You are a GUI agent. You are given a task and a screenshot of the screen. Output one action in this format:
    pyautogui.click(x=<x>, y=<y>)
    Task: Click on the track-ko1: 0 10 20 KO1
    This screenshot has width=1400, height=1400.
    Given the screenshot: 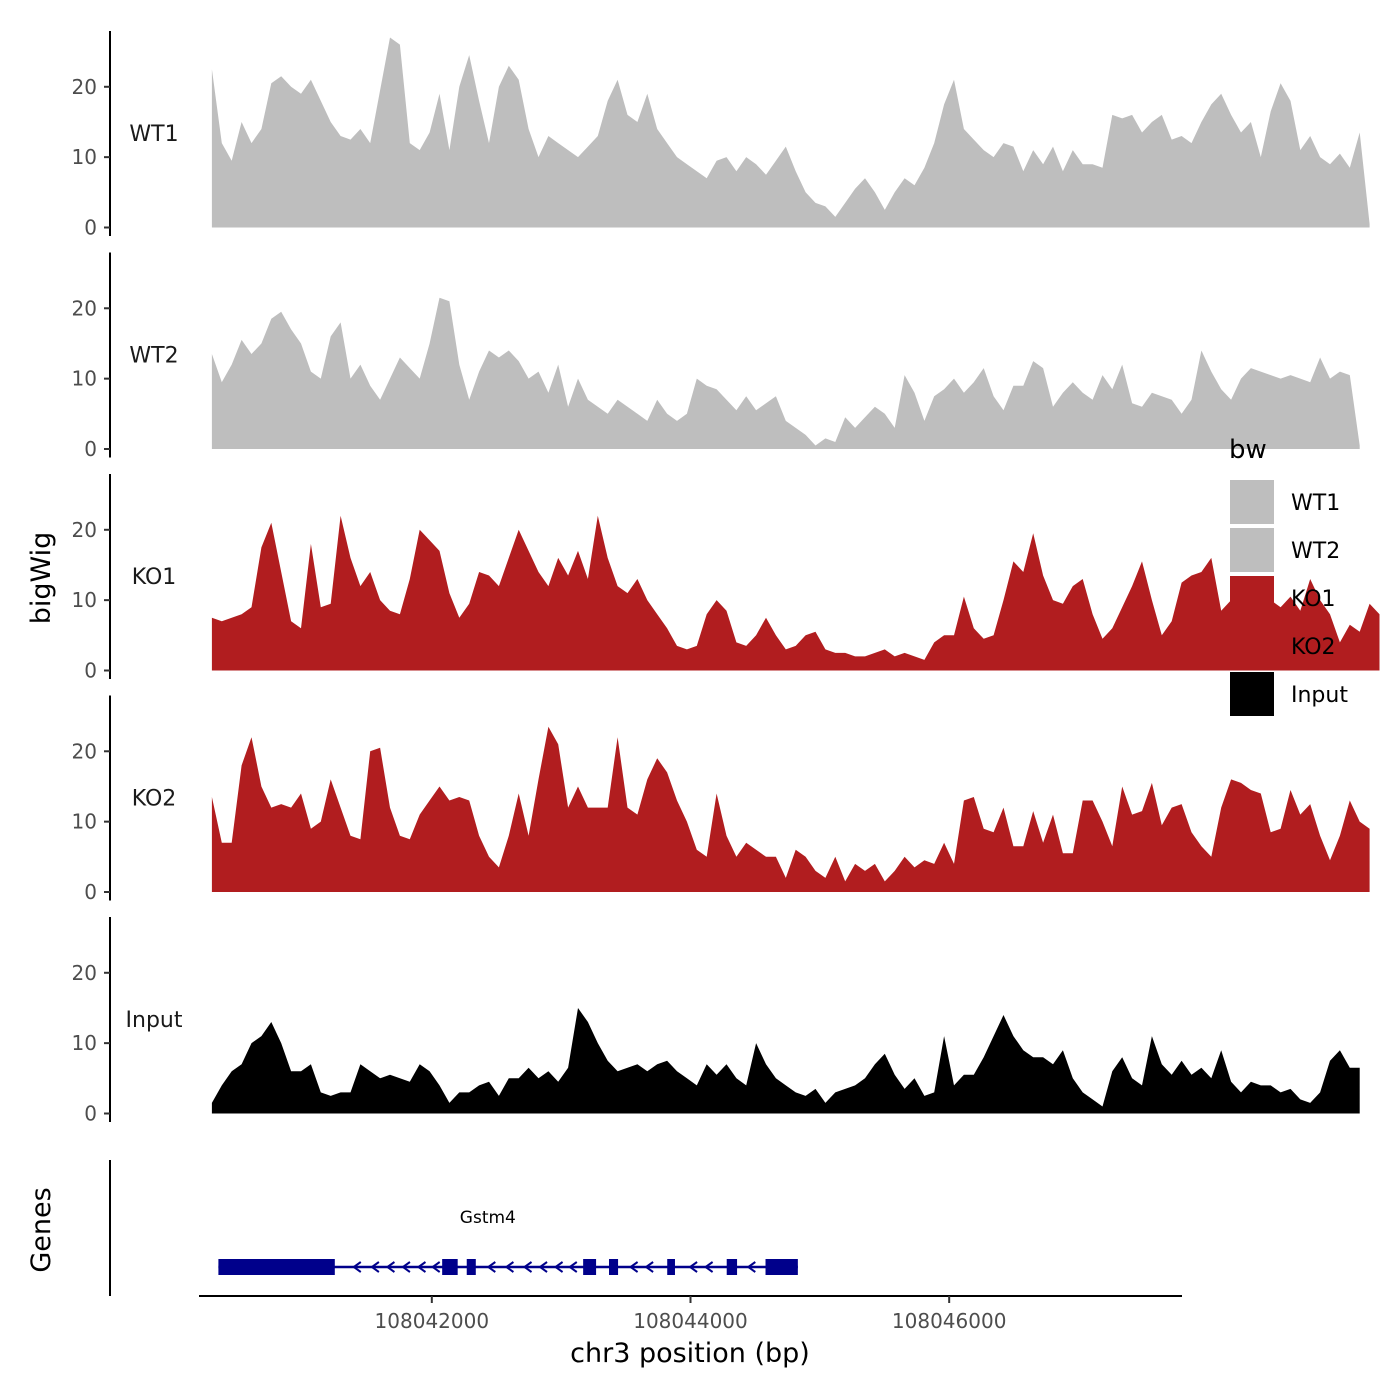 What is the action you would take?
    pyautogui.click(x=726, y=578)
    